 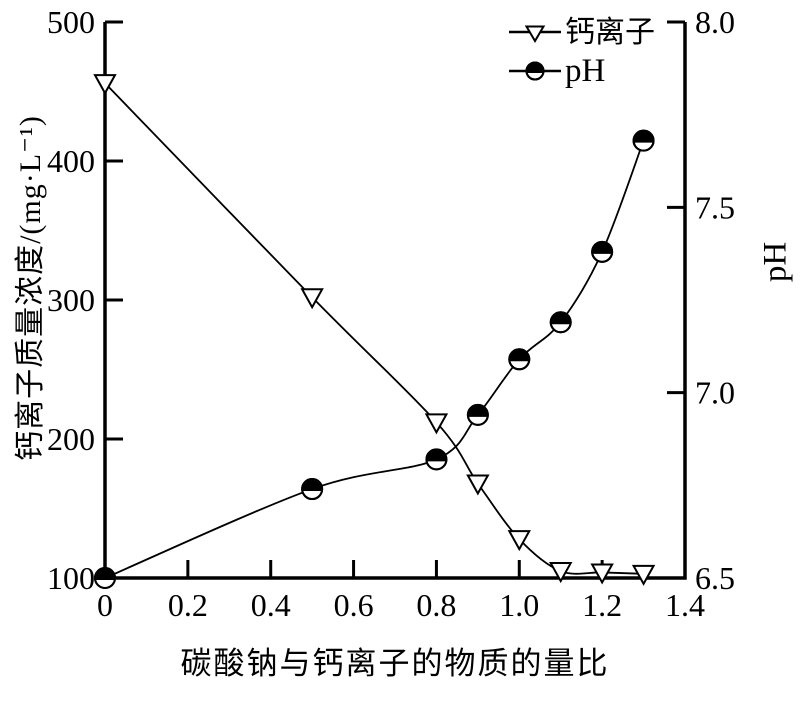 What do you see at coordinates (535, 34) in the screenshot?
I see `triangle-down-marker-icon` at bounding box center [535, 34].